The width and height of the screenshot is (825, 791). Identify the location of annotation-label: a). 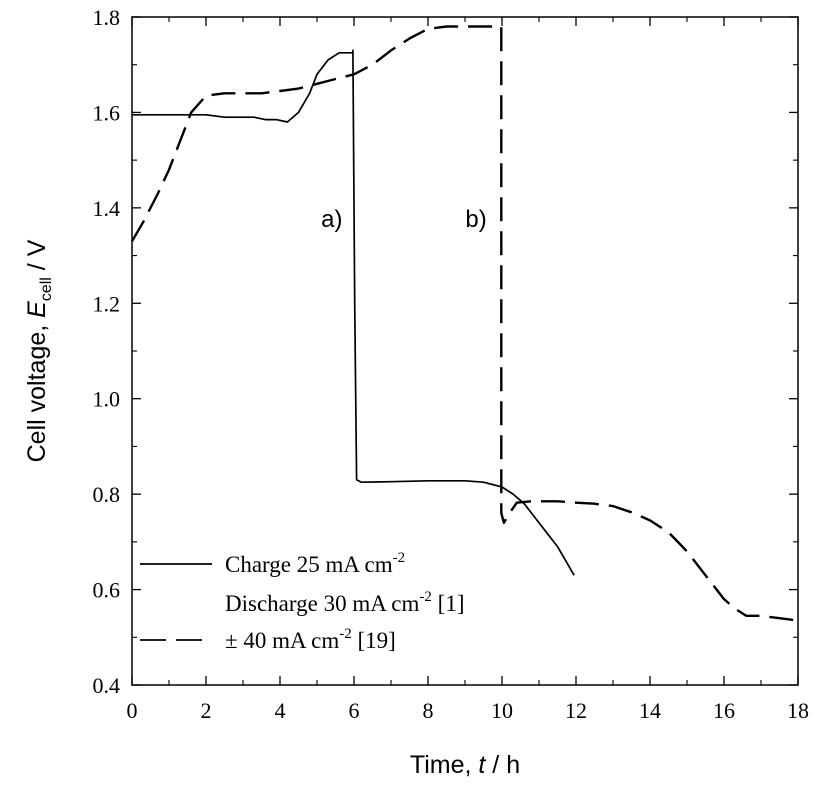
(331, 219).